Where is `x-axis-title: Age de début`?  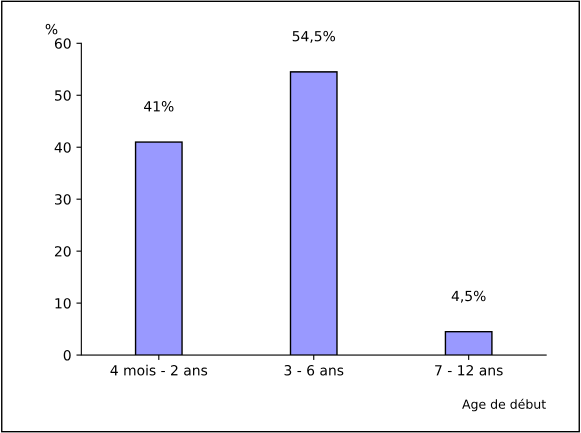
x-axis-title: Age de début is located at coordinates (504, 405).